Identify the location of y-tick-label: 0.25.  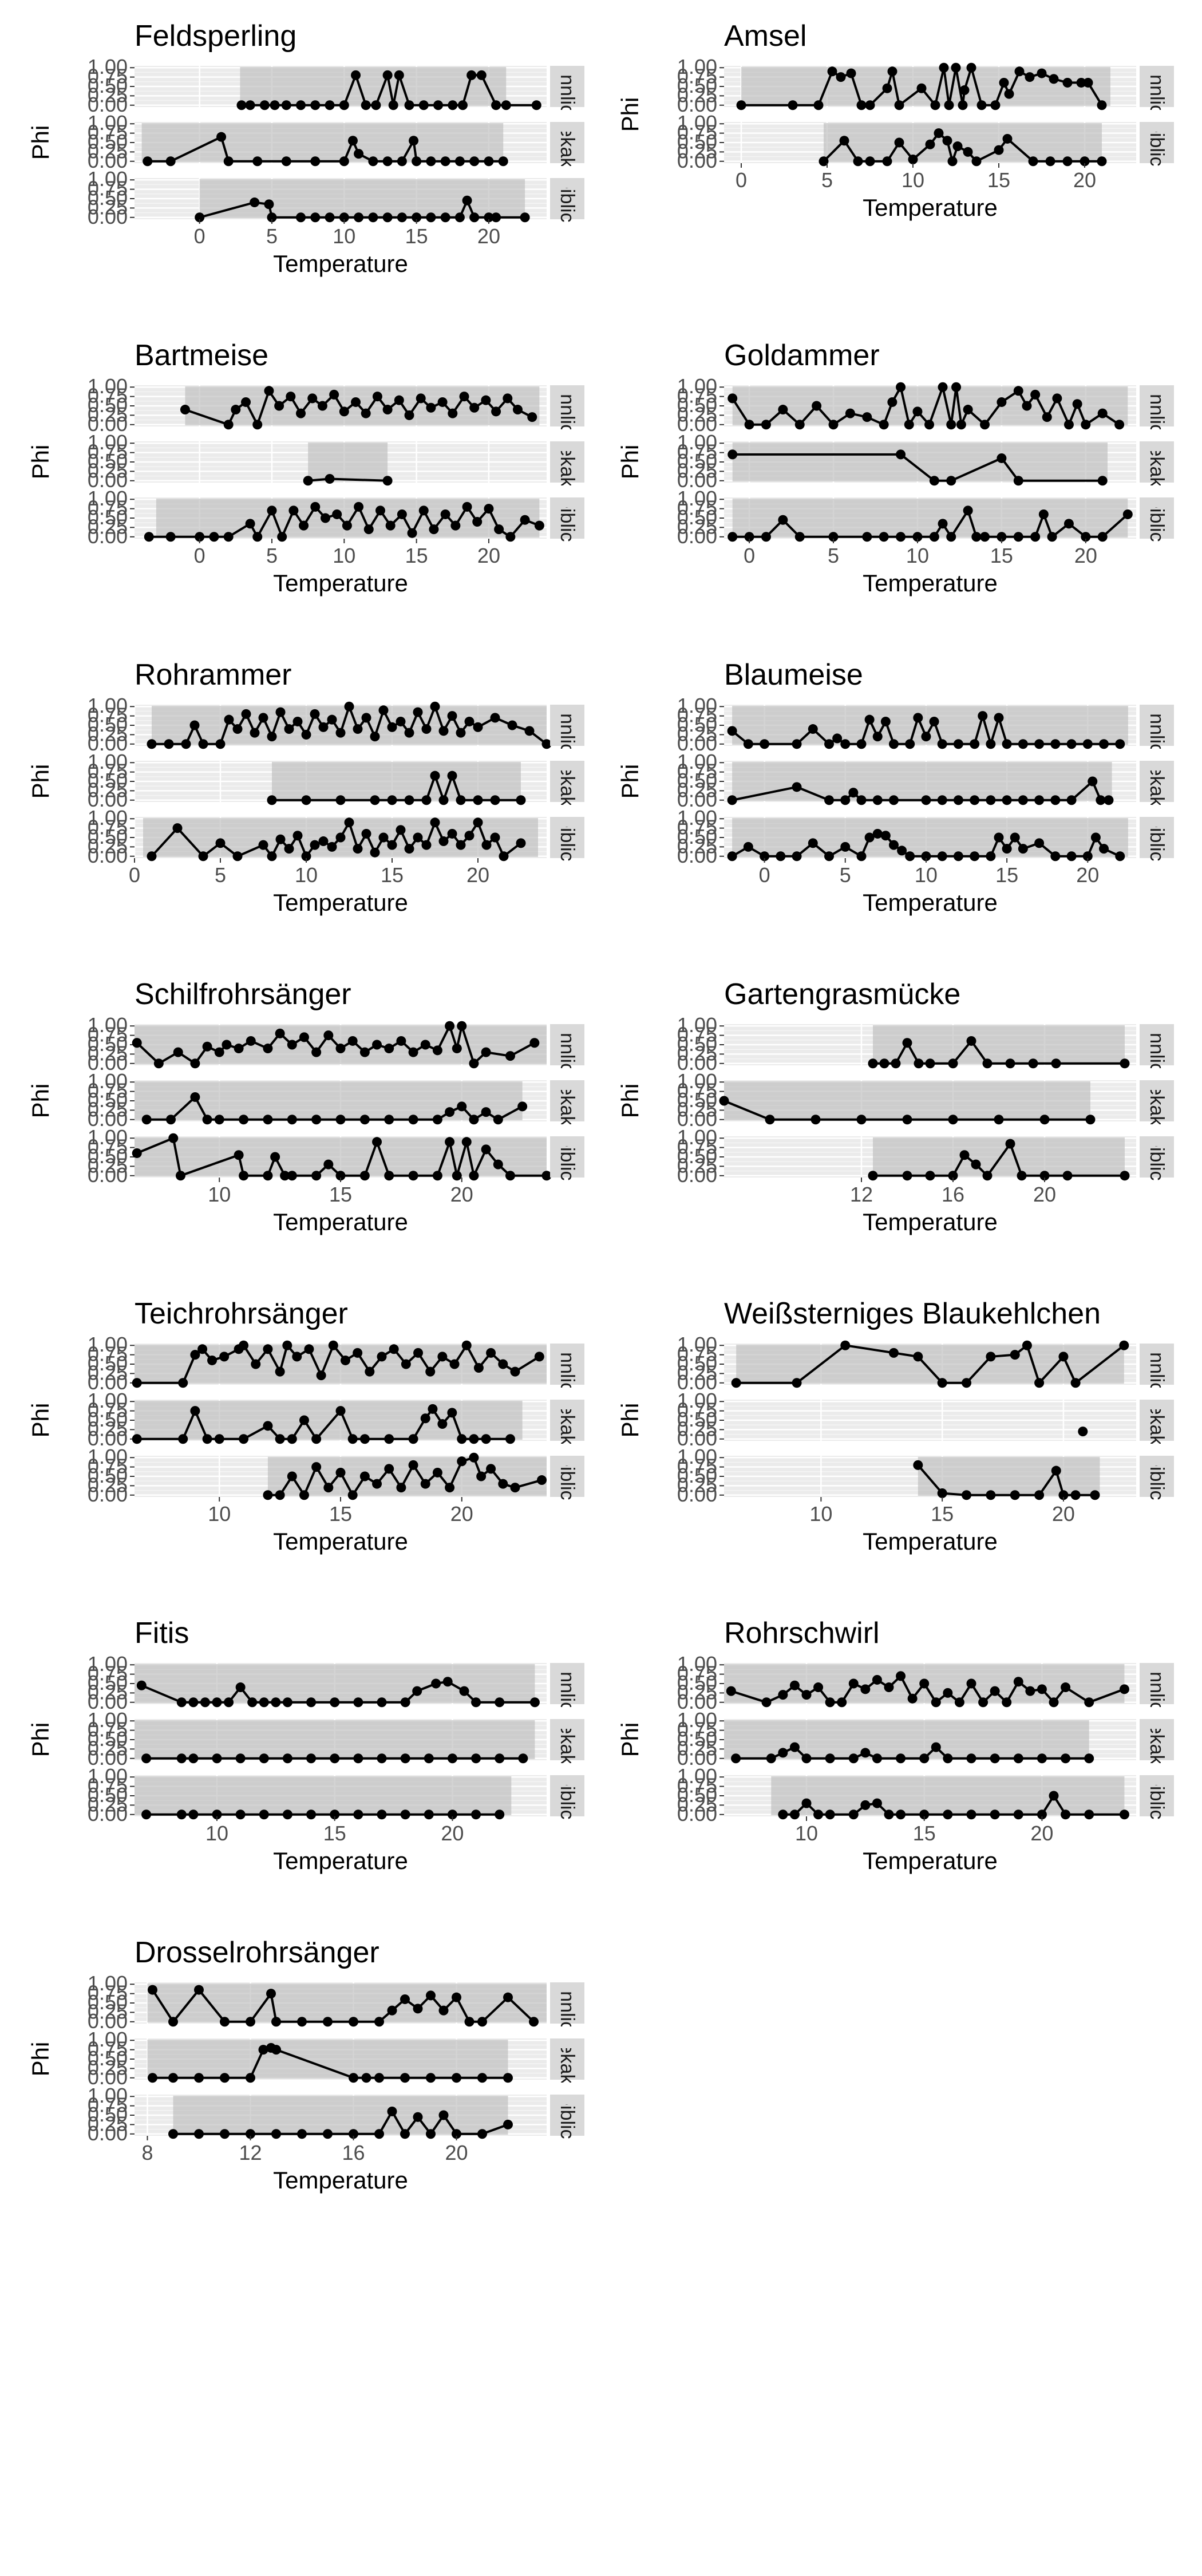
(697, 1053).